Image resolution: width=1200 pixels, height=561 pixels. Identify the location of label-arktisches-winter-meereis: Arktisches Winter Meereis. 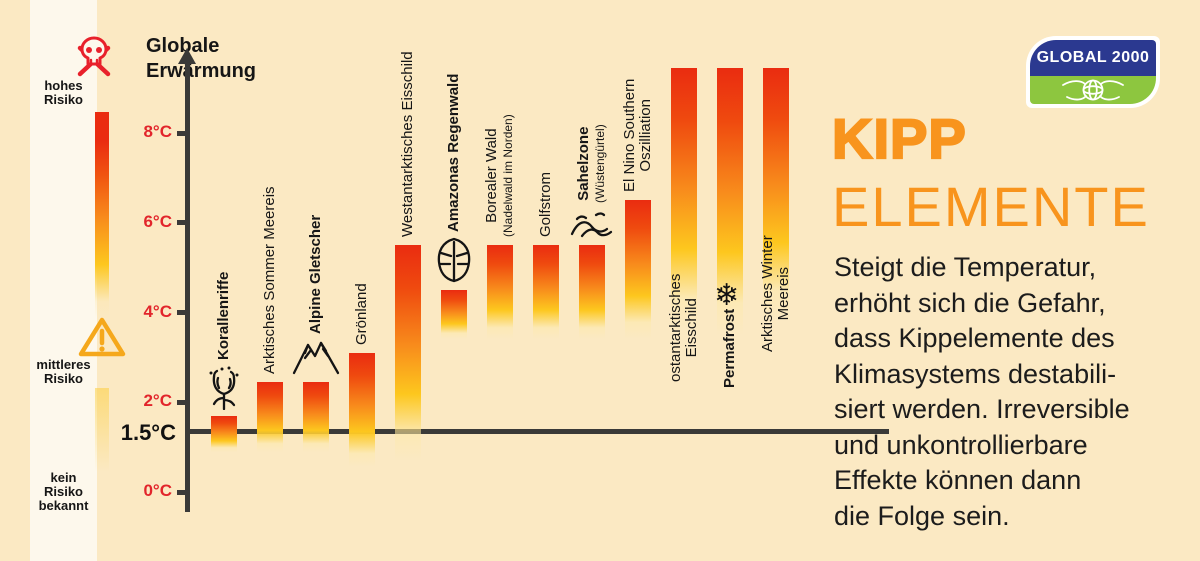
(775, 293).